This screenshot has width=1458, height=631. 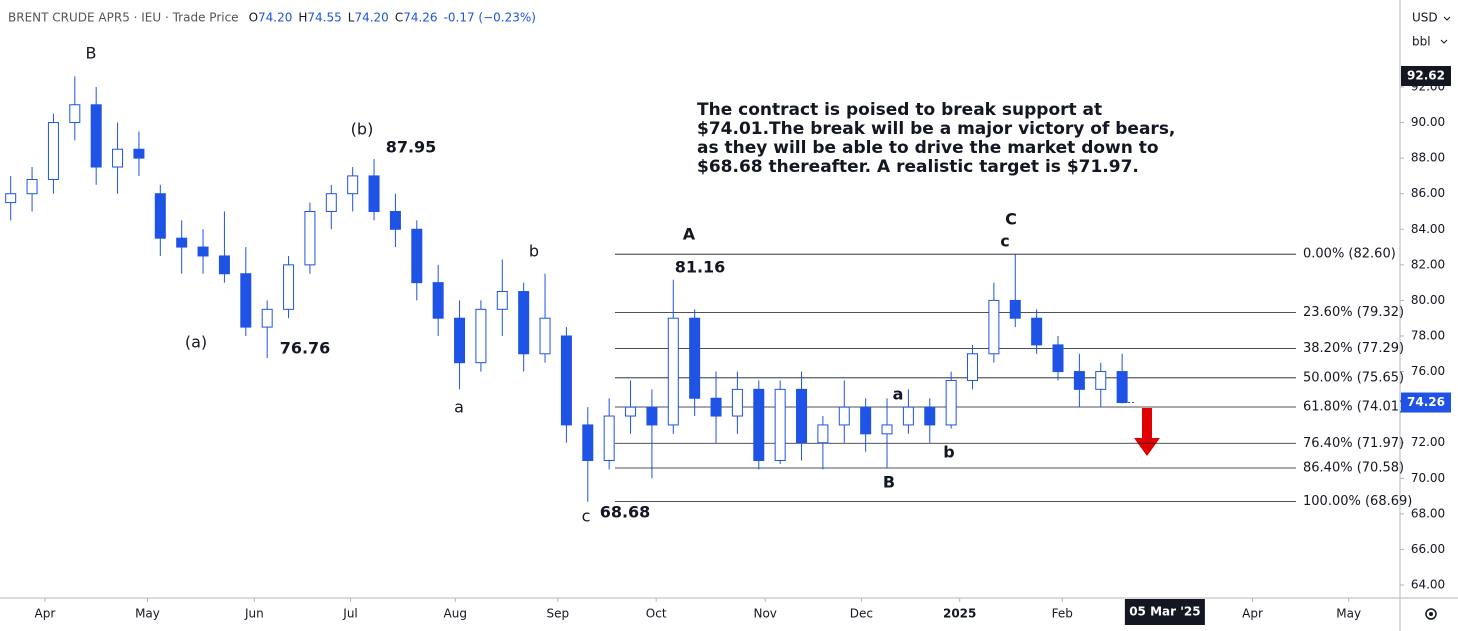 I want to click on cursor-date-box, so click(x=1164, y=612).